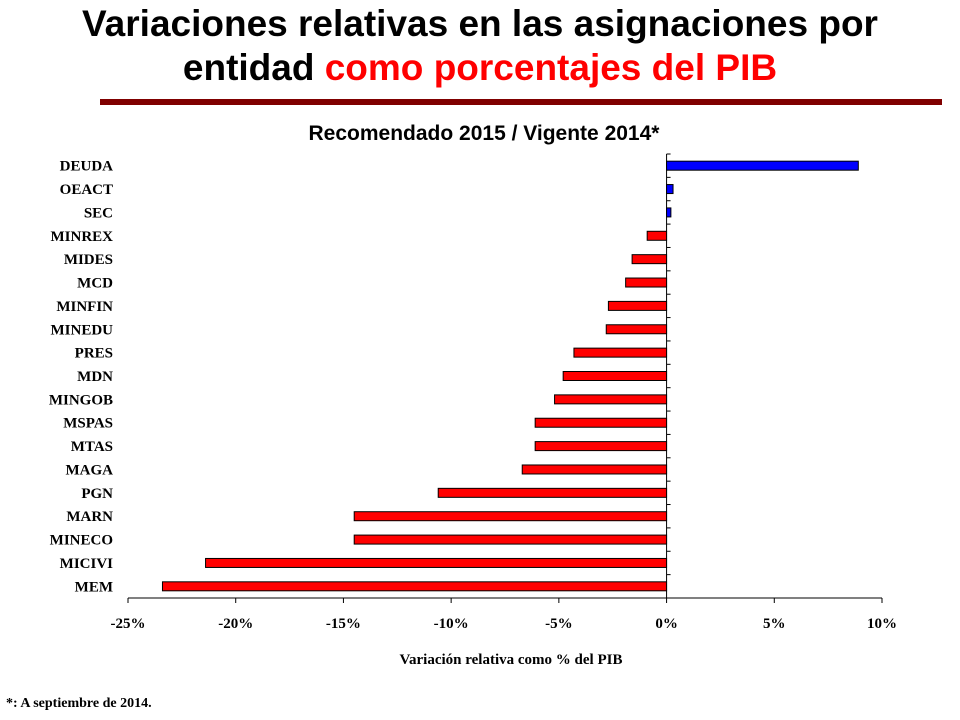 The height and width of the screenshot is (720, 960). I want to click on x-tick-label: -10%, so click(451, 624).